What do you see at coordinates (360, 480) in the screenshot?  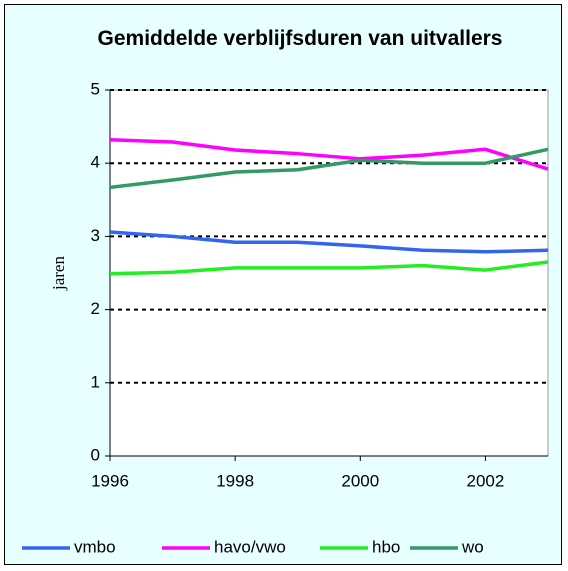 I see `x-tick-label: 2000` at bounding box center [360, 480].